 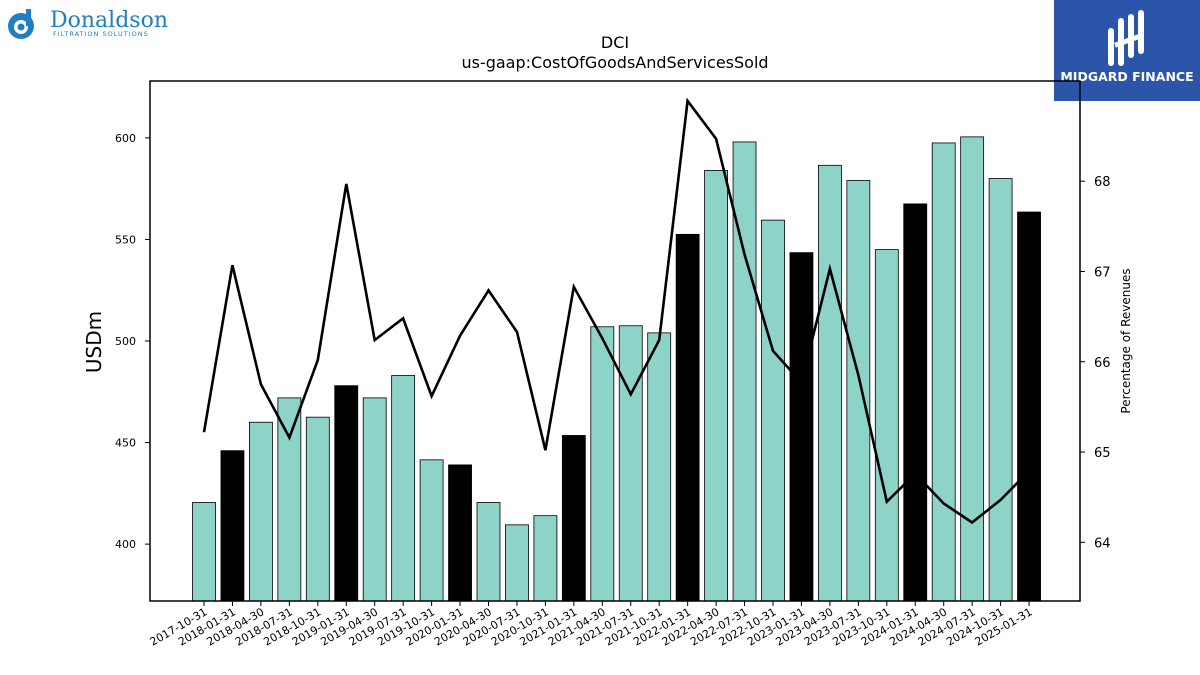 I want to click on donaldson-emblem-icon, so click(x=21, y=24).